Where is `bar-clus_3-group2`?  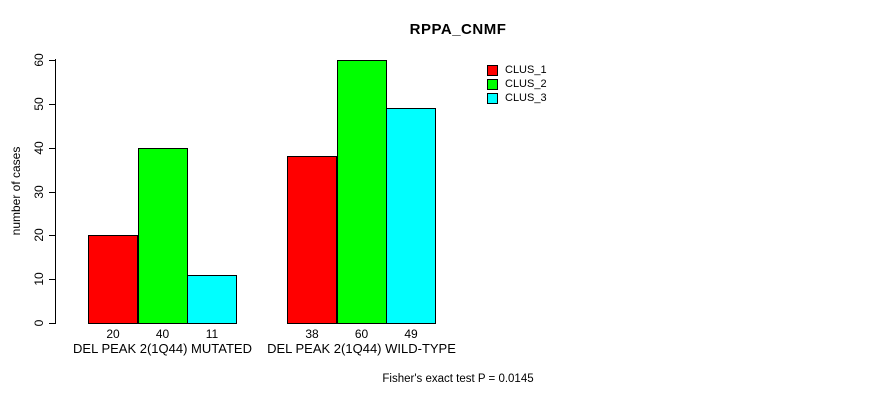 bar-clus_3-group2 is located at coordinates (411, 216).